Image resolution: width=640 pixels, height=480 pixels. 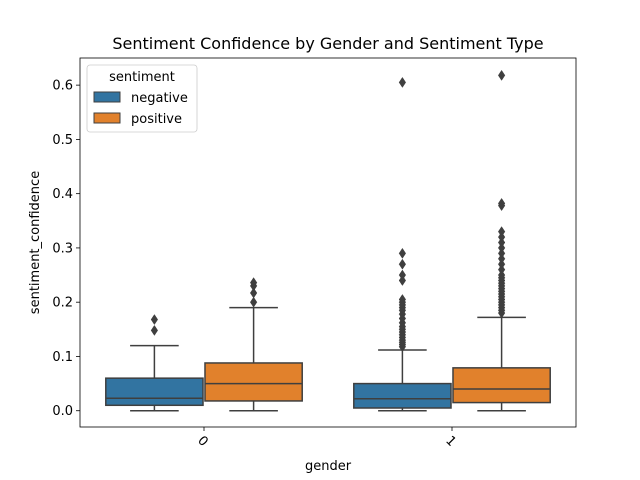 I want to click on y-tick-label: 0.0, so click(x=62, y=411).